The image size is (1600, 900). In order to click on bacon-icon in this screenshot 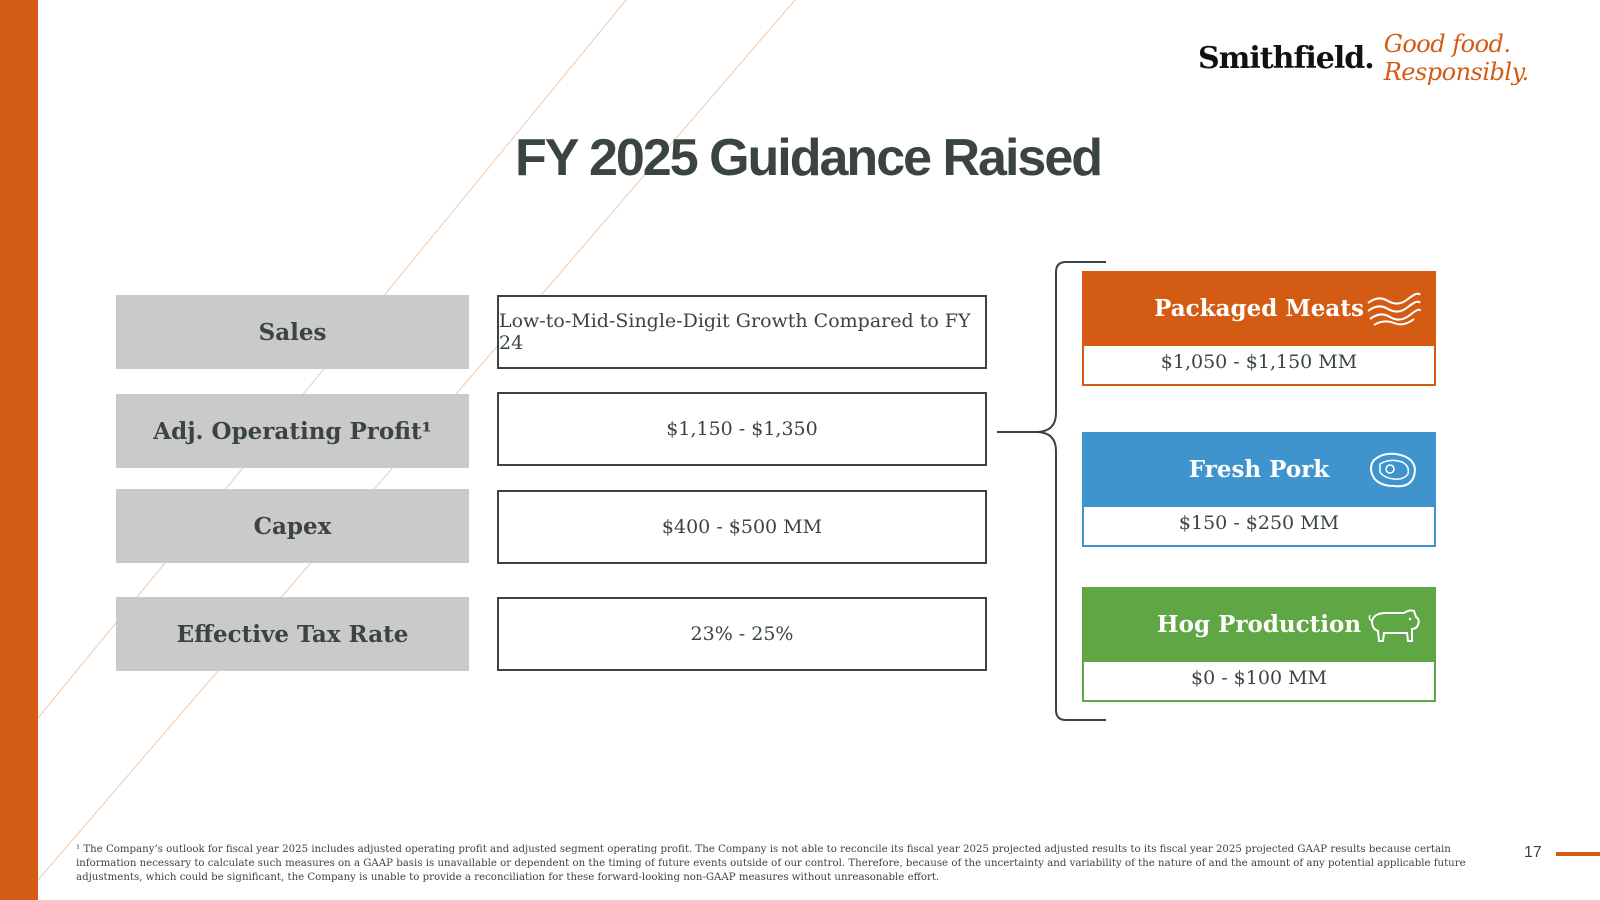, I will do `click(1394, 309)`.